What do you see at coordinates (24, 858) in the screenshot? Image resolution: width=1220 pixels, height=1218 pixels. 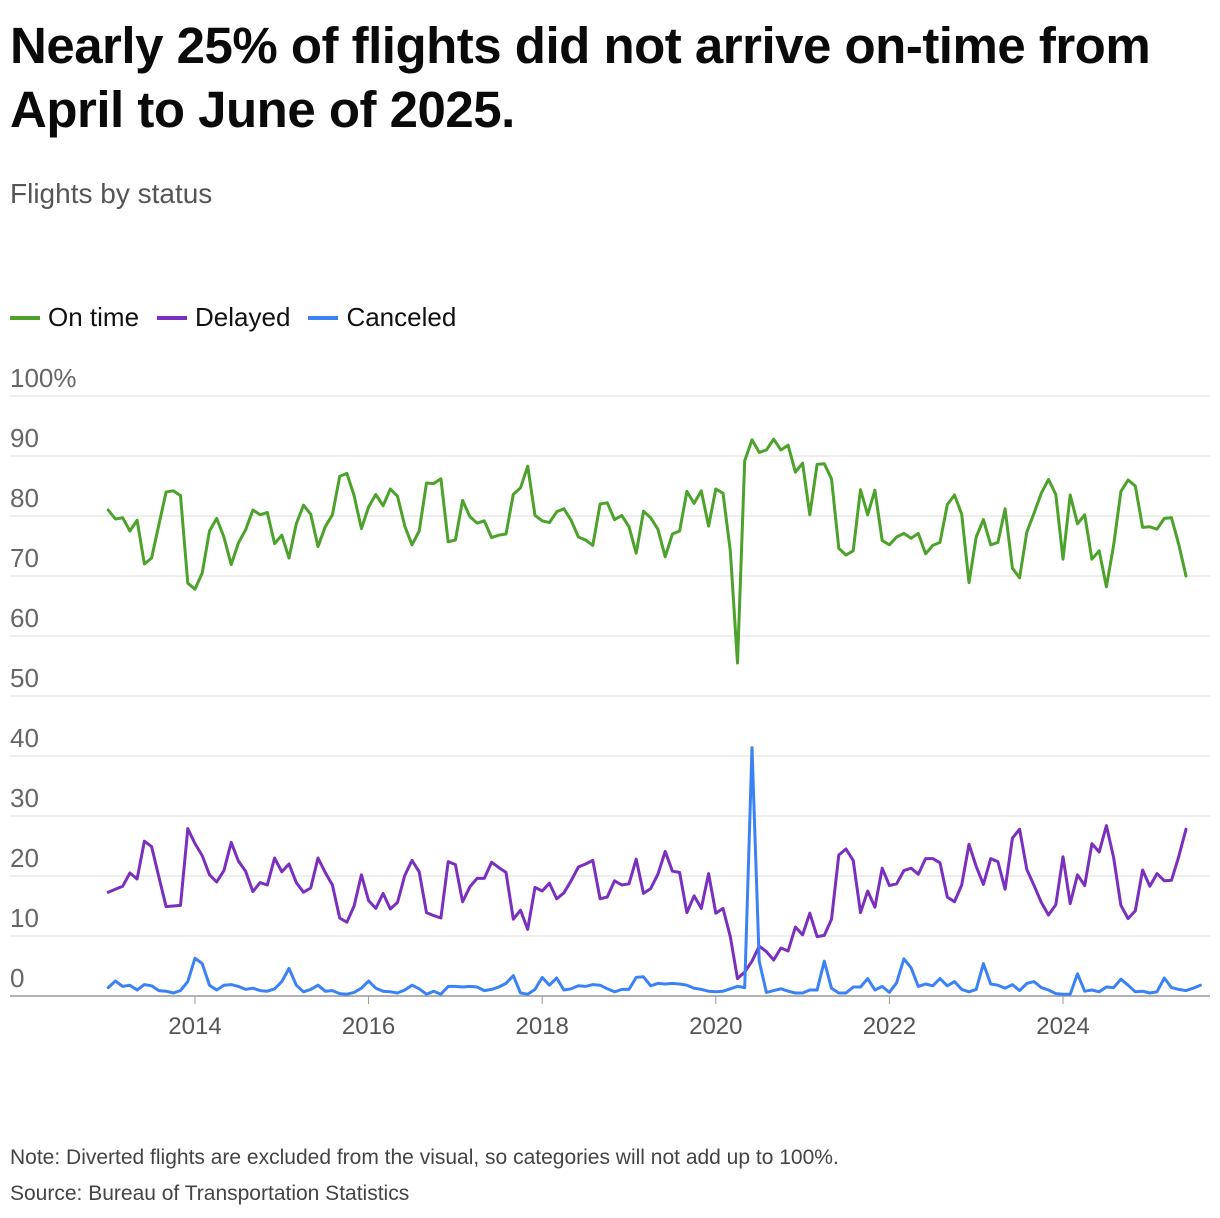 I see `y-tick-label: 20` at bounding box center [24, 858].